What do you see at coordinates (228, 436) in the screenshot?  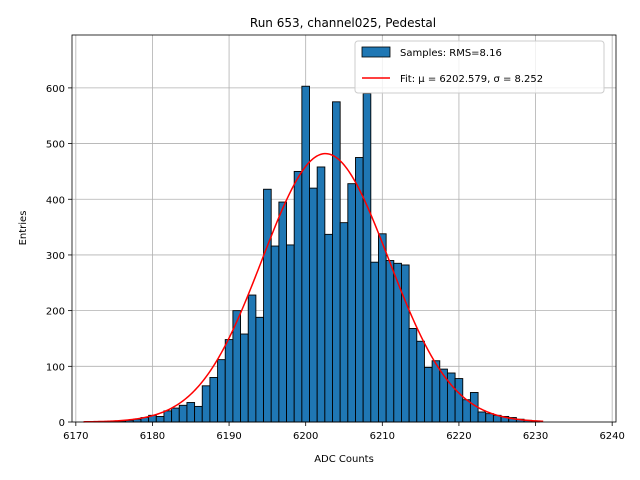 I see `x-tick-label: 6190` at bounding box center [228, 436].